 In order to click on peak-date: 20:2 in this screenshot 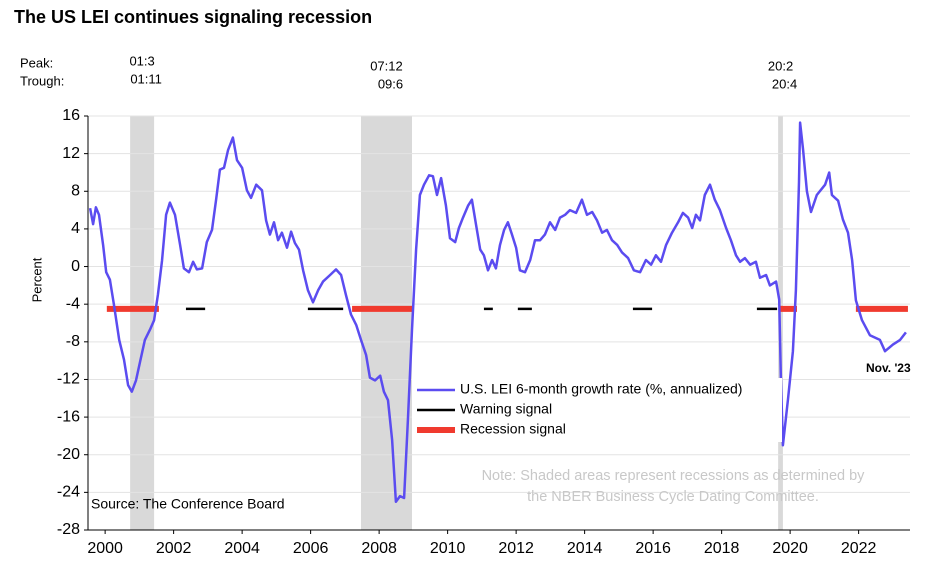, I will do `click(780, 65)`.